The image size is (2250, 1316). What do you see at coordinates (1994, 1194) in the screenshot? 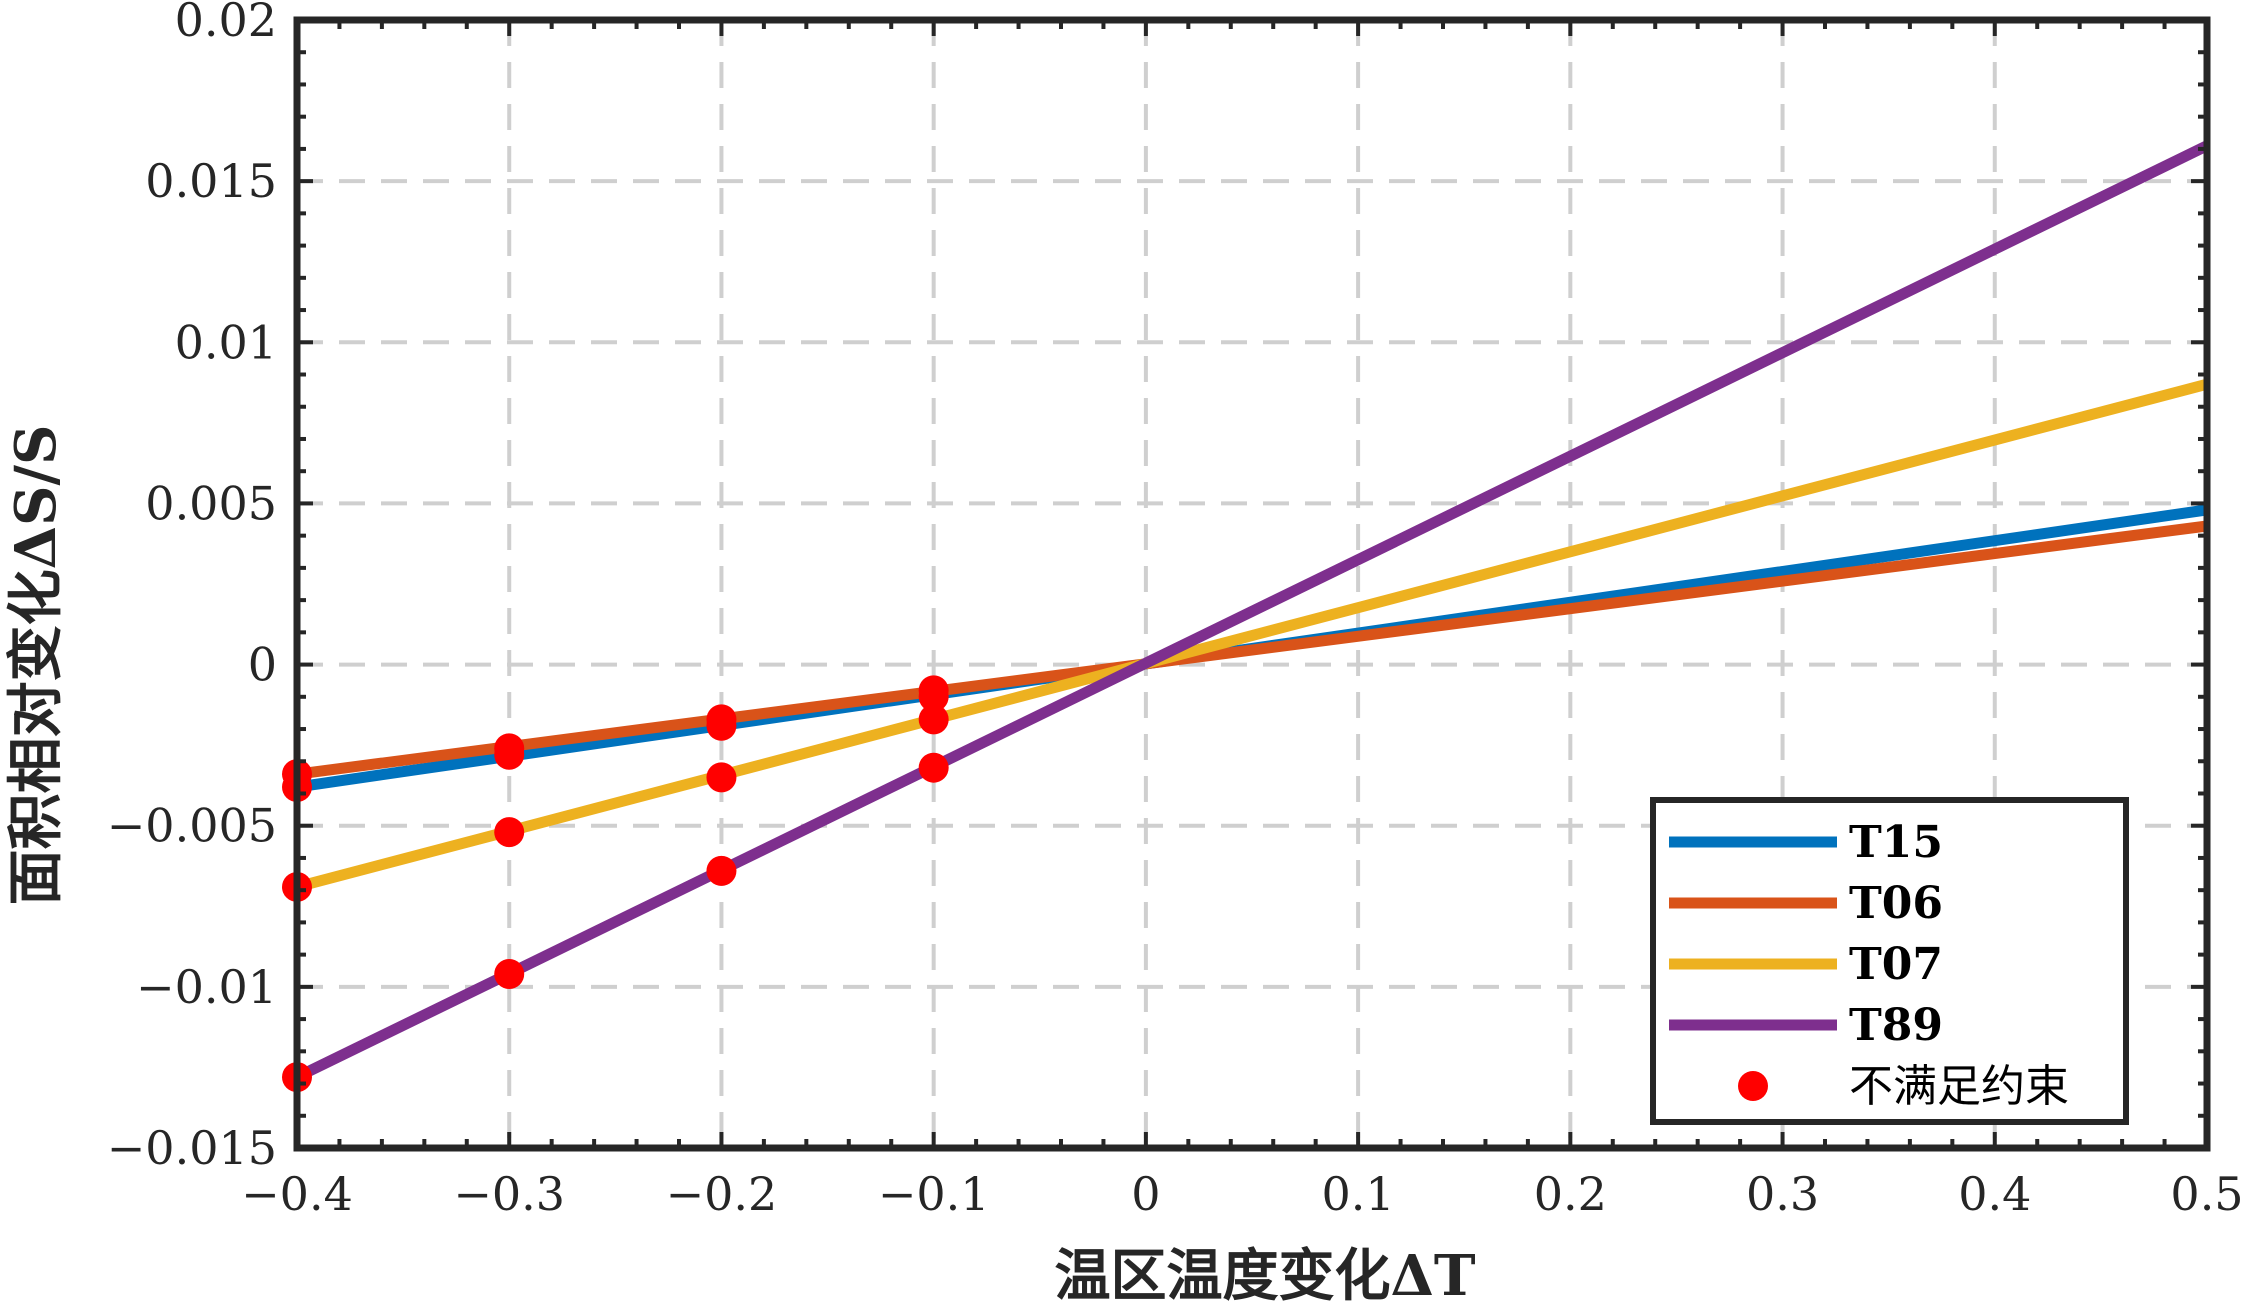
I see `x-tick-label: 0.4` at bounding box center [1994, 1194].